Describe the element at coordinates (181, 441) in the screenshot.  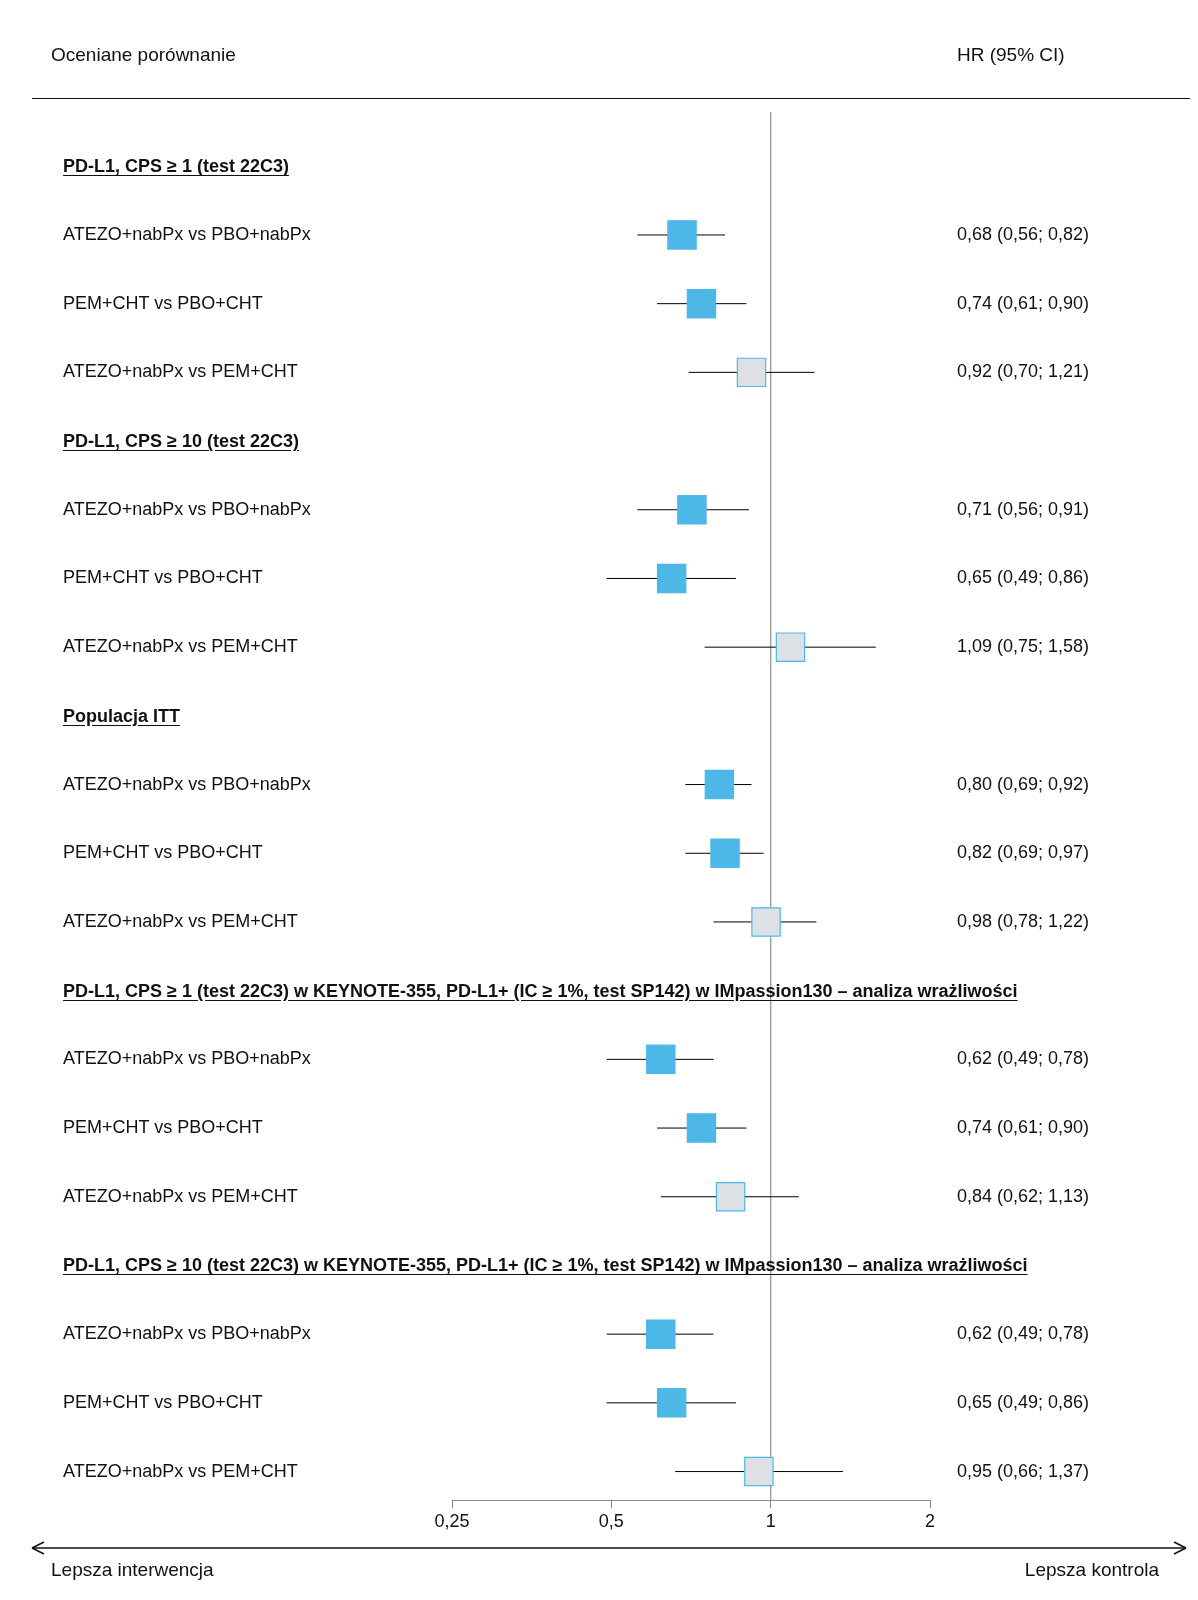
I see `y-tick-label: PD-L1, CPS ≥ 10 (test 22C3)` at that location.